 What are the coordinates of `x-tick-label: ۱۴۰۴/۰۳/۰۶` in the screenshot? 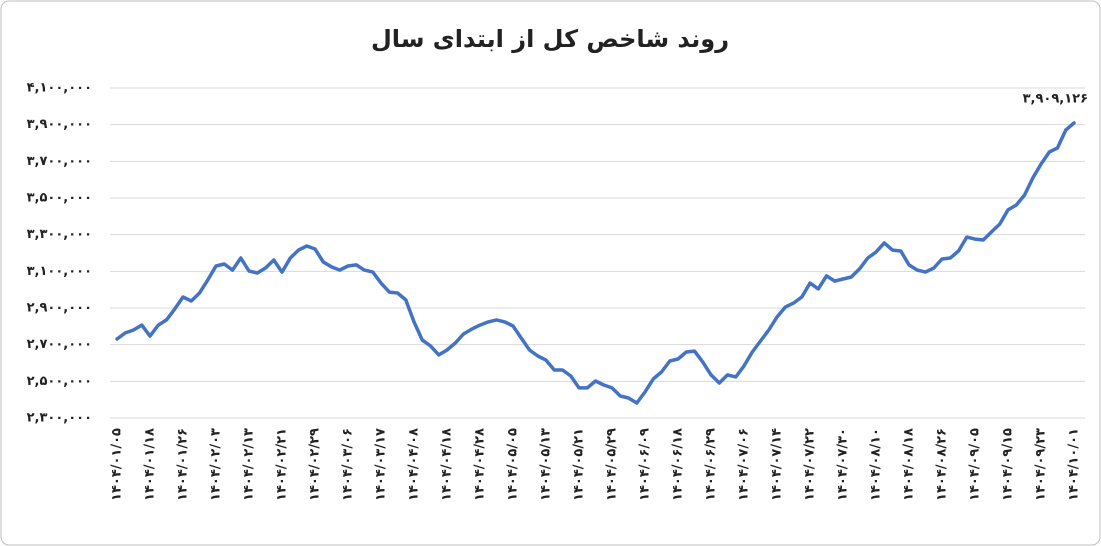 It's located at (348, 464).